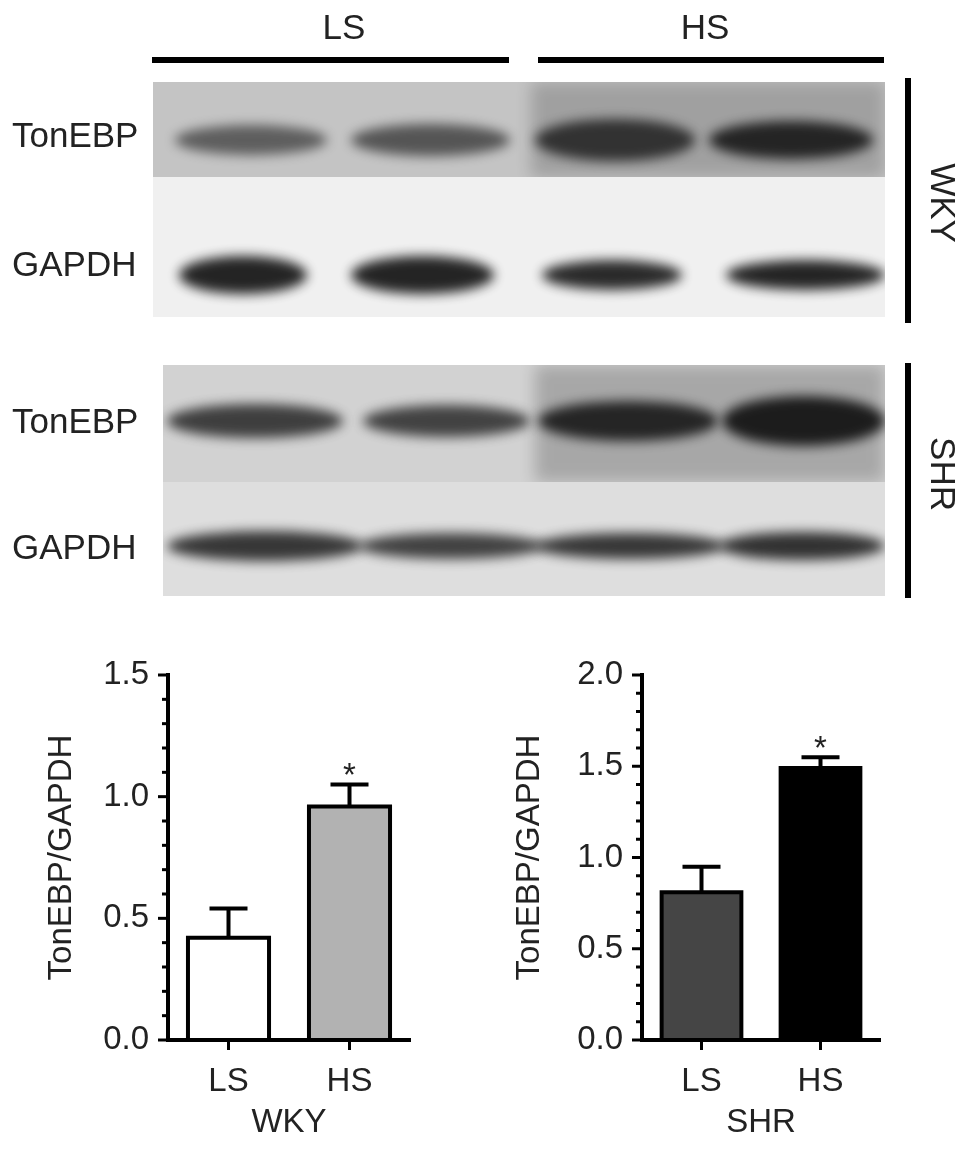 This screenshot has height=1149, width=969. What do you see at coordinates (943, 474) in the screenshot?
I see `text: SHR` at bounding box center [943, 474].